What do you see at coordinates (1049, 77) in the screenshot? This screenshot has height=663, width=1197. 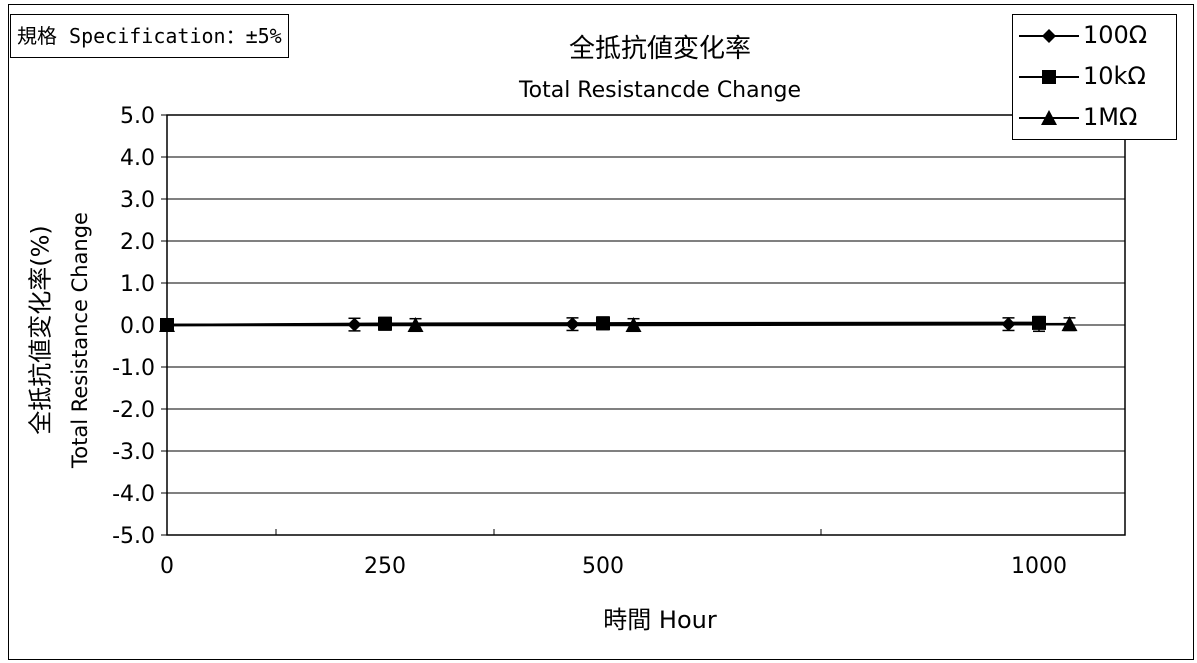 I see `square-marker-icon` at bounding box center [1049, 77].